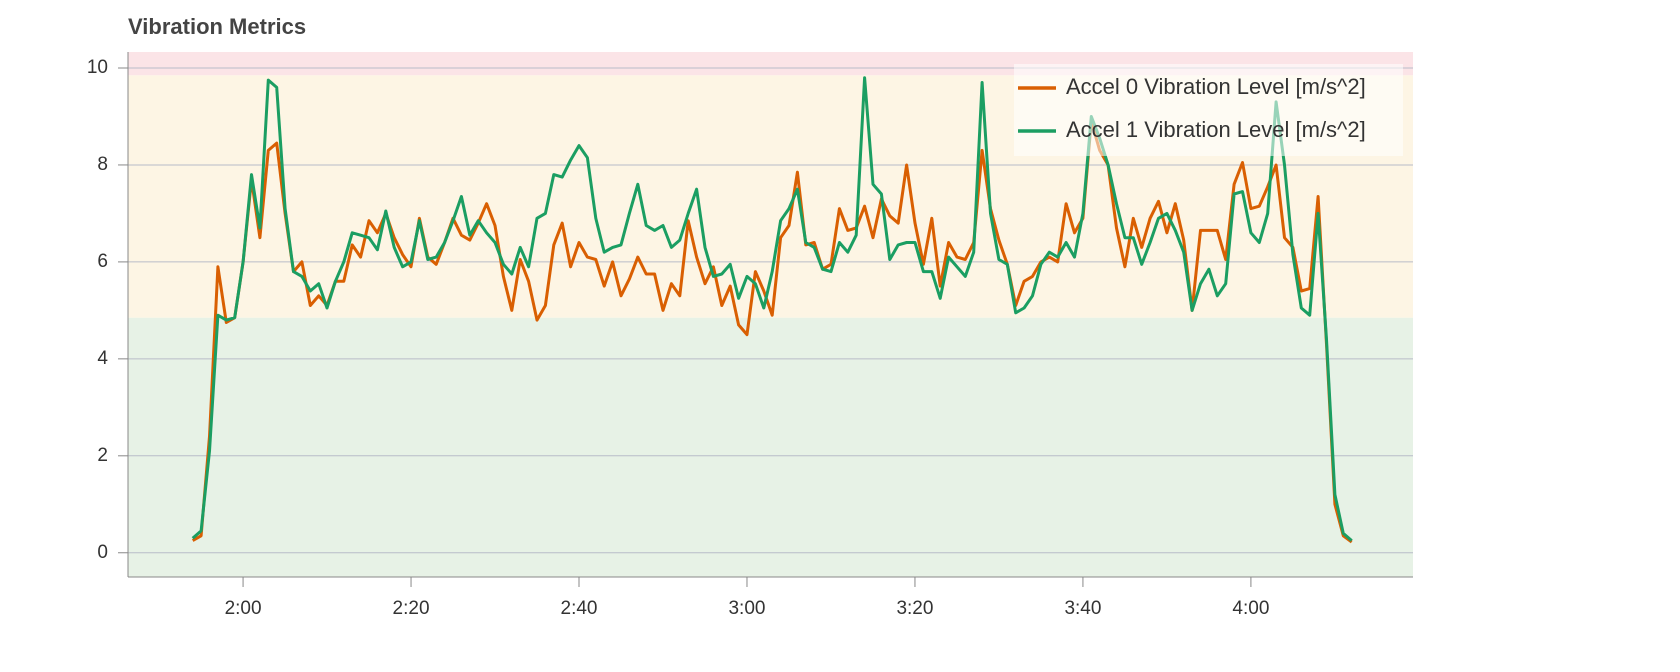  What do you see at coordinates (102, 261) in the screenshot?
I see `y-tick-label: 6` at bounding box center [102, 261].